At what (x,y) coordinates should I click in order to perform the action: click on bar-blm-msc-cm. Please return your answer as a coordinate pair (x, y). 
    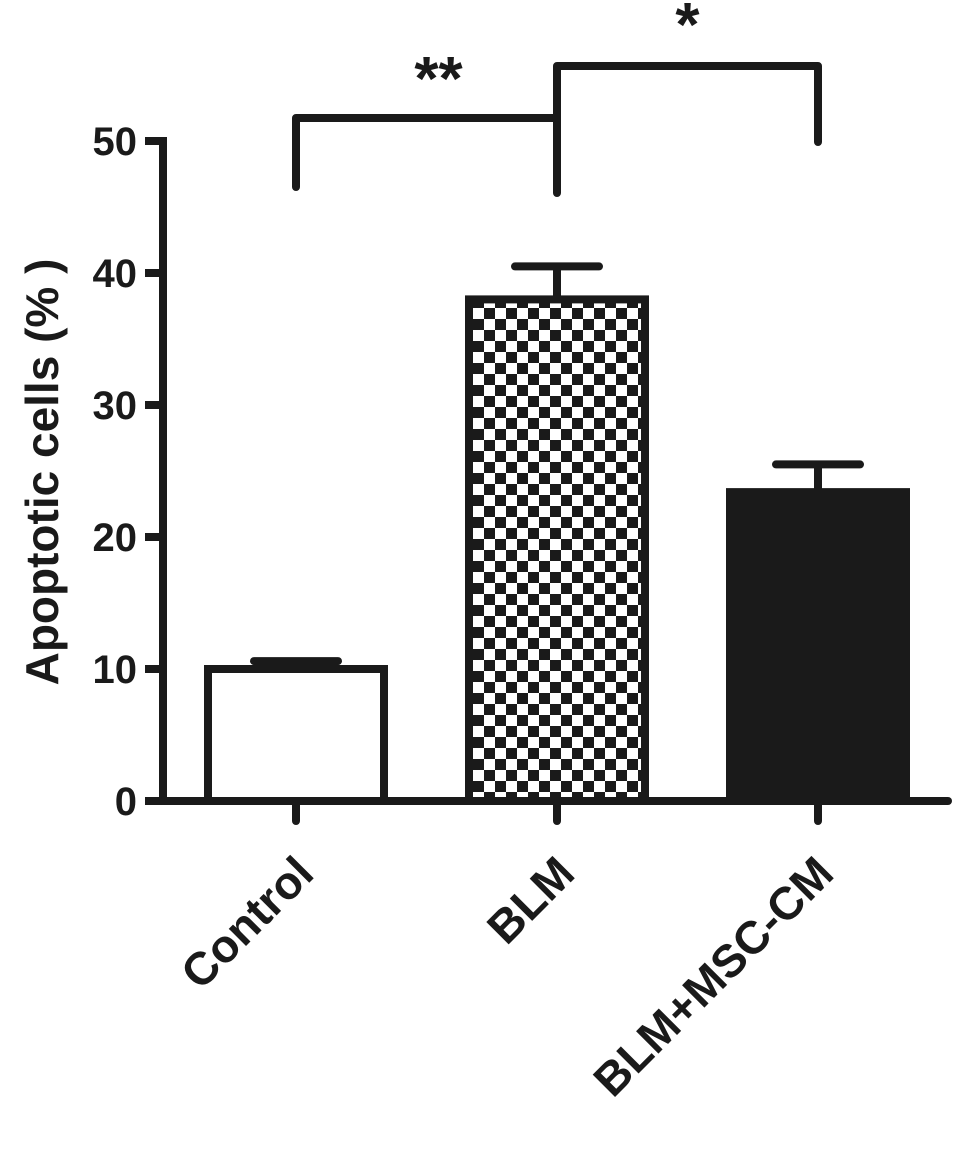
    Looking at the image, I should click on (818, 646).